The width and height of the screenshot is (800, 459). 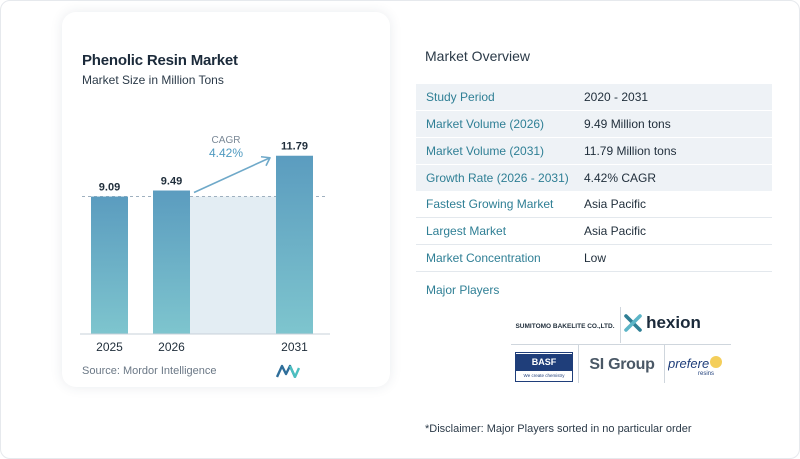 What do you see at coordinates (294, 347) in the screenshot?
I see `x-tick-label: 2031` at bounding box center [294, 347].